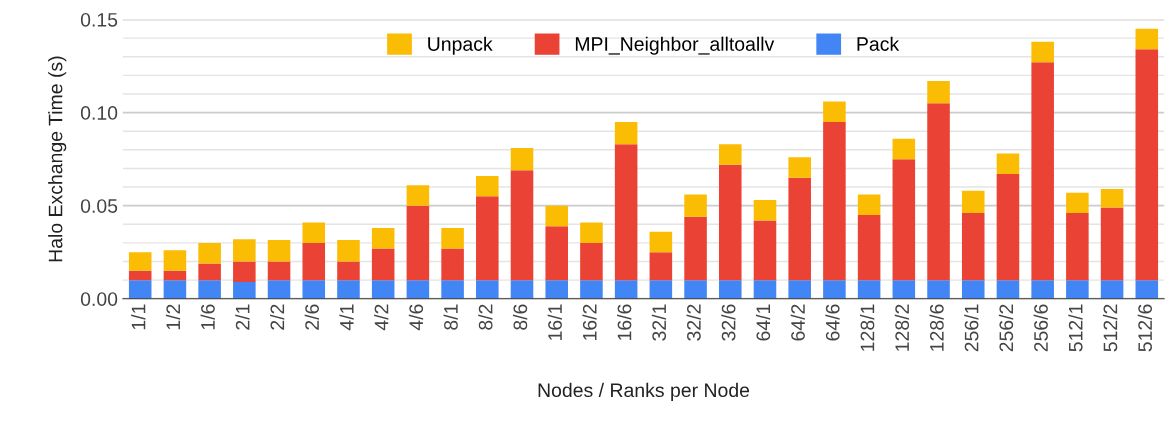  I want to click on x-tick-label: 32/6, so click(728, 322).